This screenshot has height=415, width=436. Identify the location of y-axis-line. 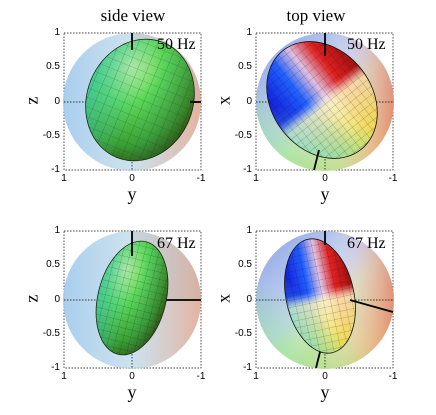
(371, 306).